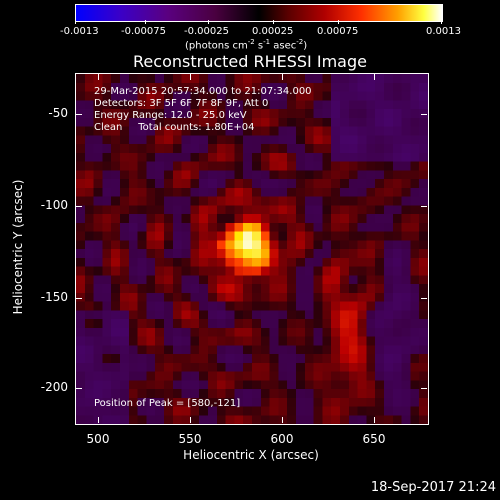 Image resolution: width=500 pixels, height=500 pixels. Describe the element at coordinates (79, 31) in the screenshot. I see `colorbar-tick-label: -0.0013` at that location.